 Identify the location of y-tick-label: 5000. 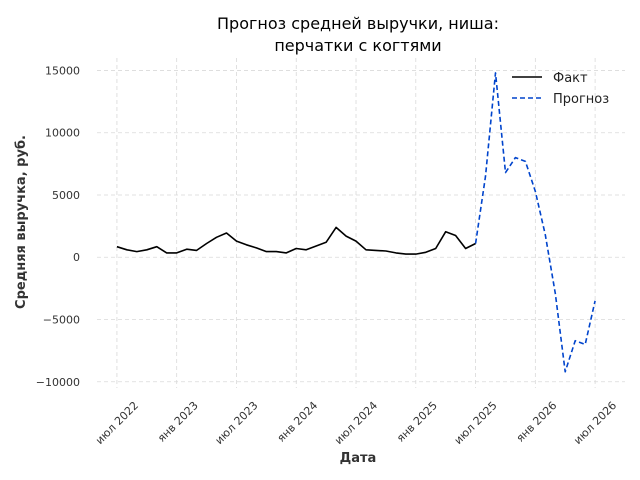
(66, 195).